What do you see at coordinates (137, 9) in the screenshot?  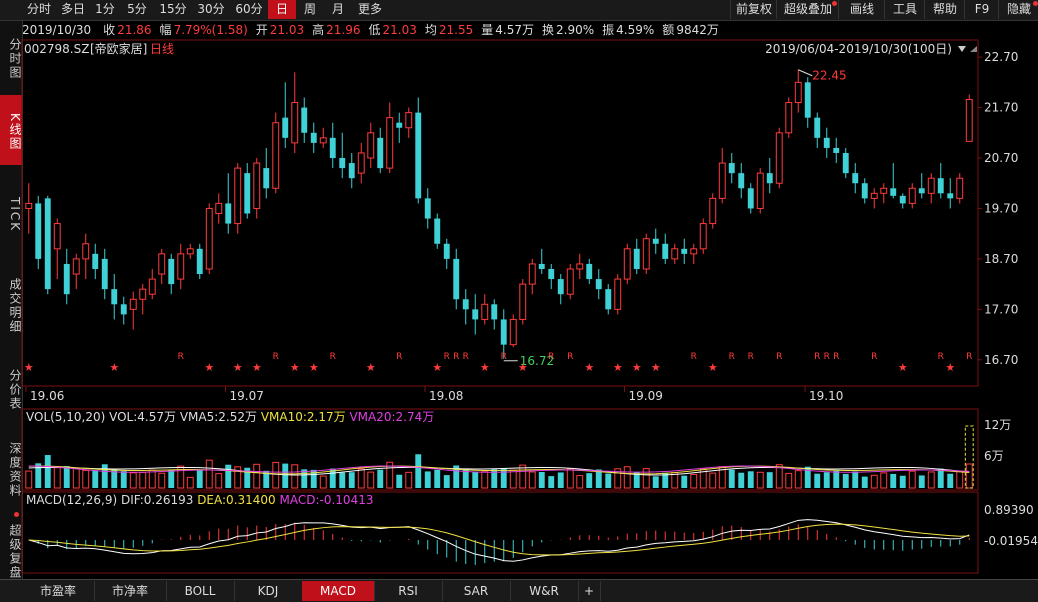 I see `tab-3: 5分` at bounding box center [137, 9].